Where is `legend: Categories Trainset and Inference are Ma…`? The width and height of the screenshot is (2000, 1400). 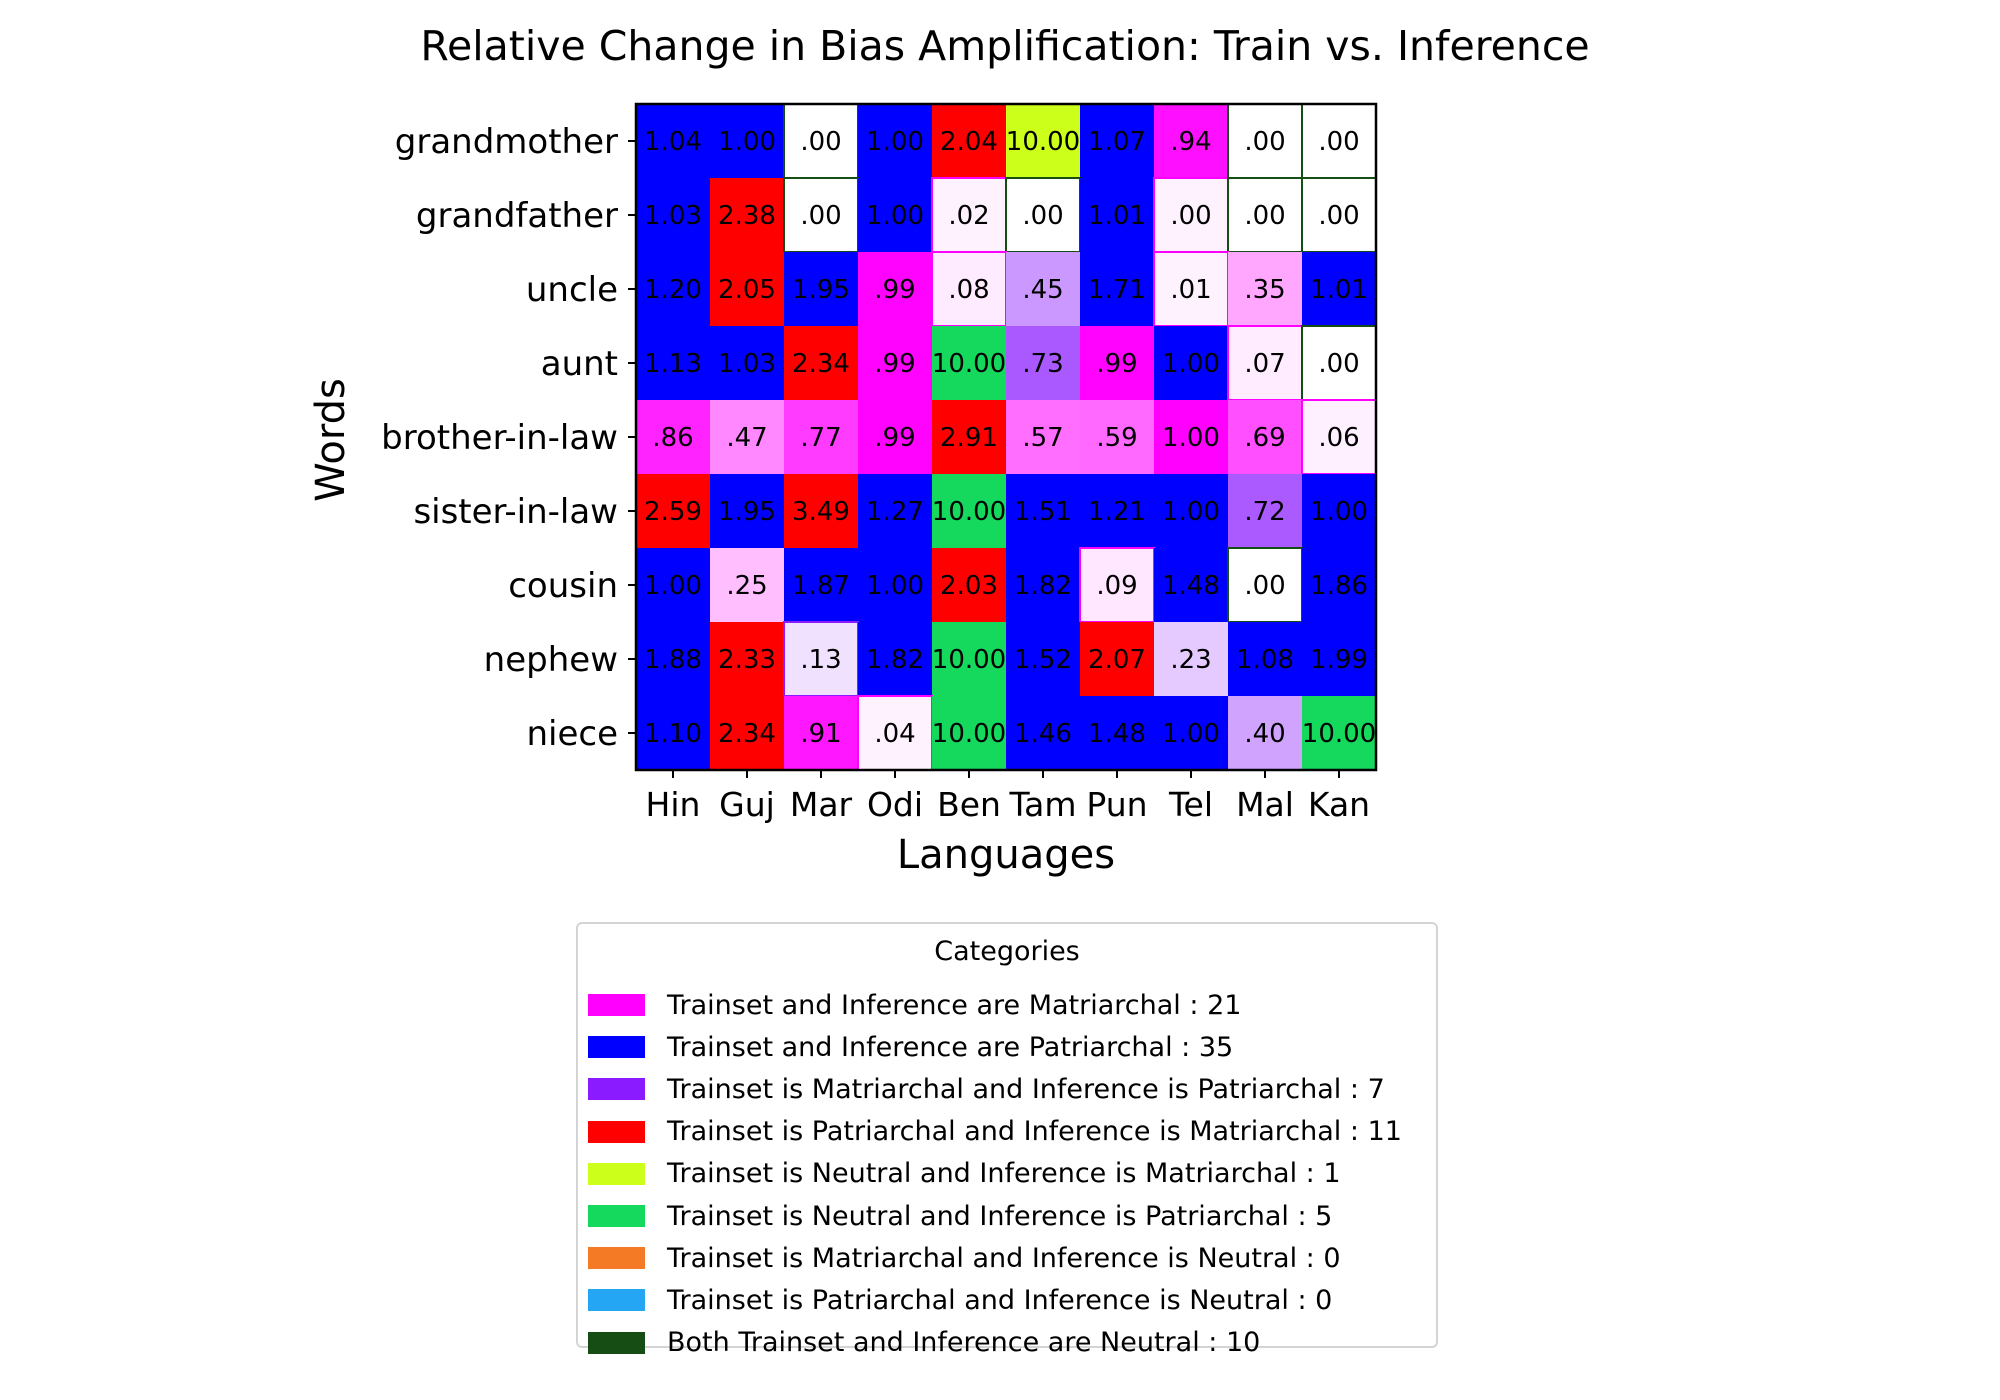 legend: Categories Trainset and Inference are Ma… is located at coordinates (1007, 1140).